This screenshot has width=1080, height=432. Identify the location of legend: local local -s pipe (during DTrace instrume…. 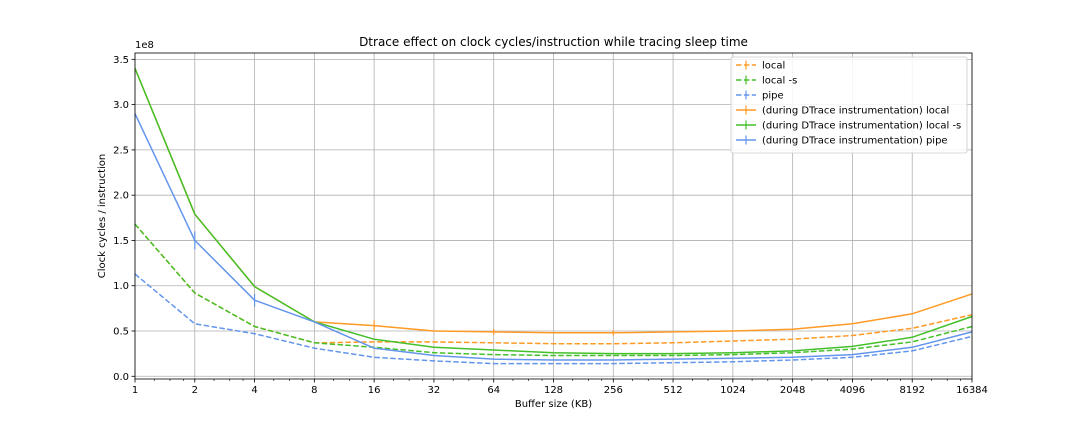
(849, 105).